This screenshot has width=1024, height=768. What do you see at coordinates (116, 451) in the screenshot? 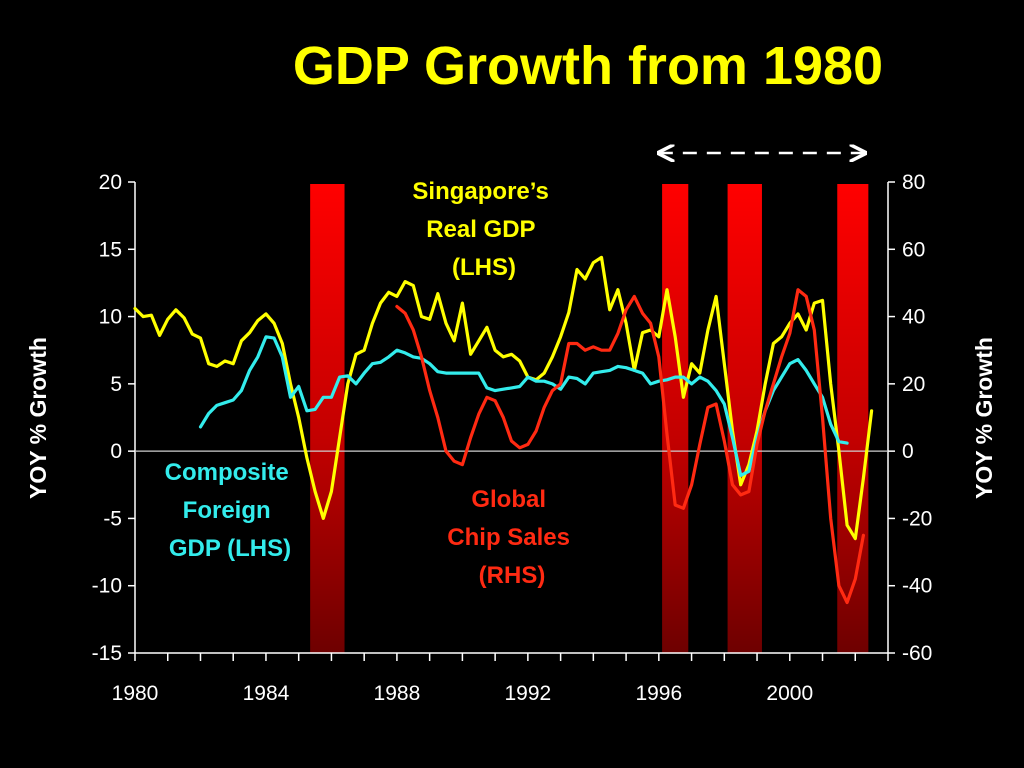
I see `y-tick-label-left: 0` at bounding box center [116, 451].